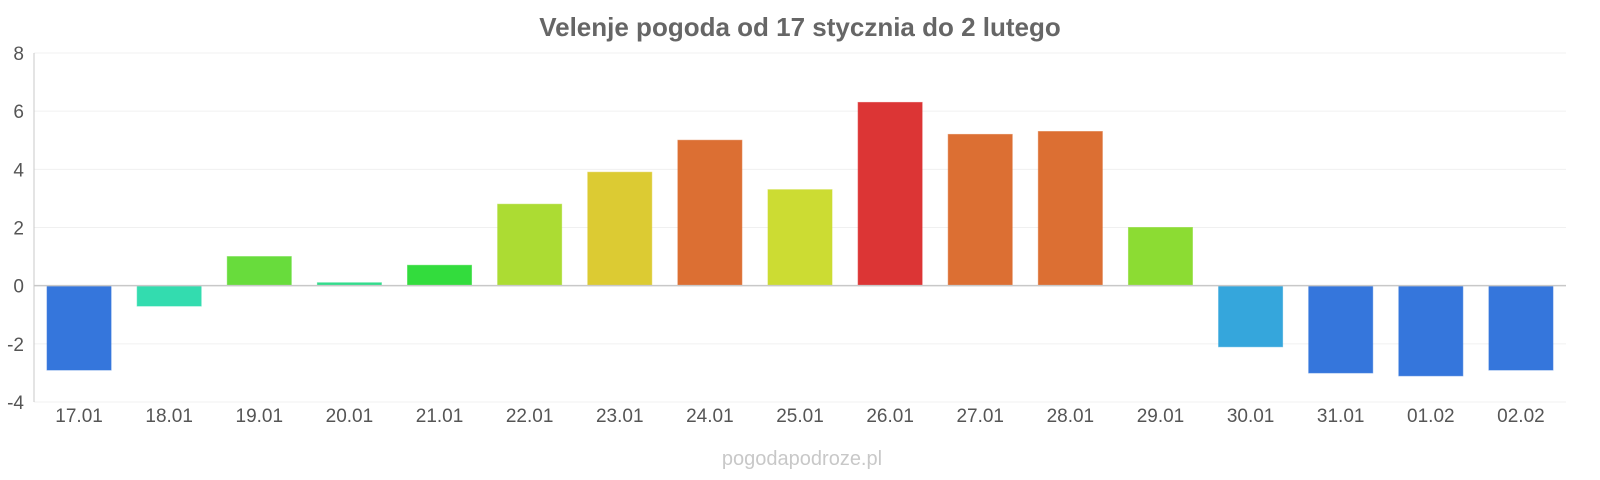 The height and width of the screenshot is (480, 1600). Describe the element at coordinates (260, 416) in the screenshot. I see `x-tick-label: 19.01` at that location.